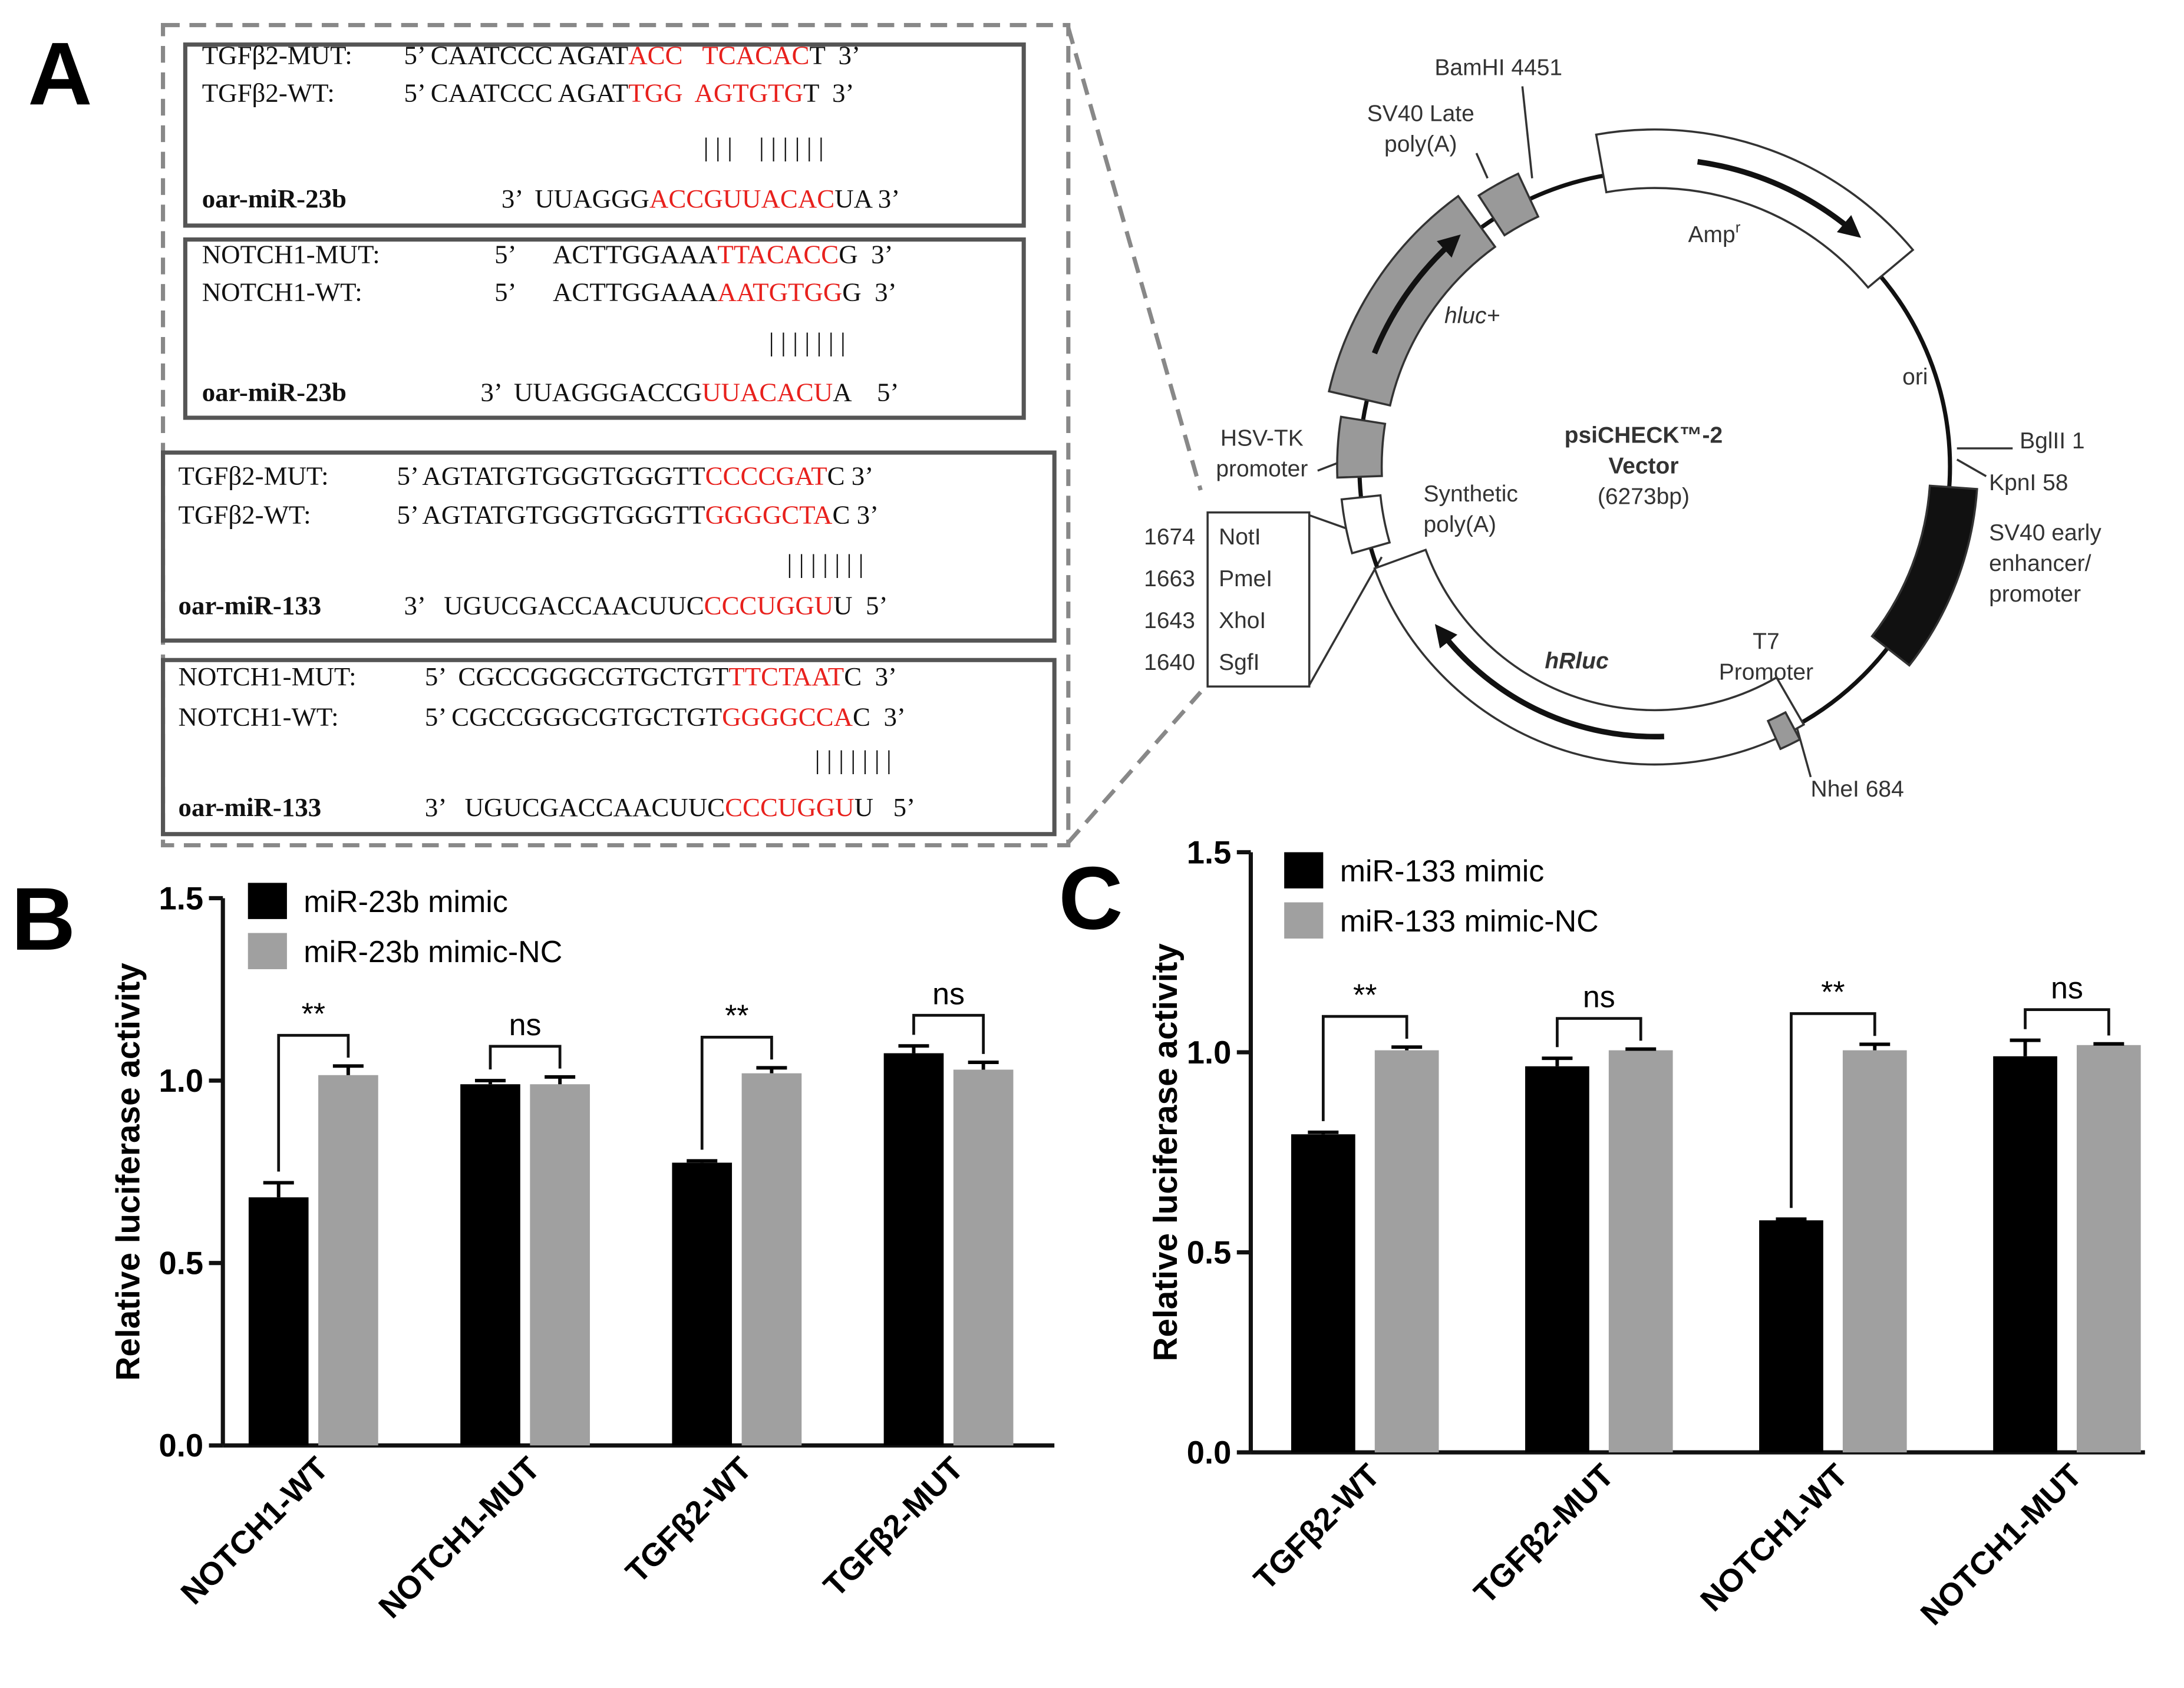 The image size is (2184, 1688). Describe the element at coordinates (1209, 1252) in the screenshot. I see `y-tick-label: 0.5` at that location.